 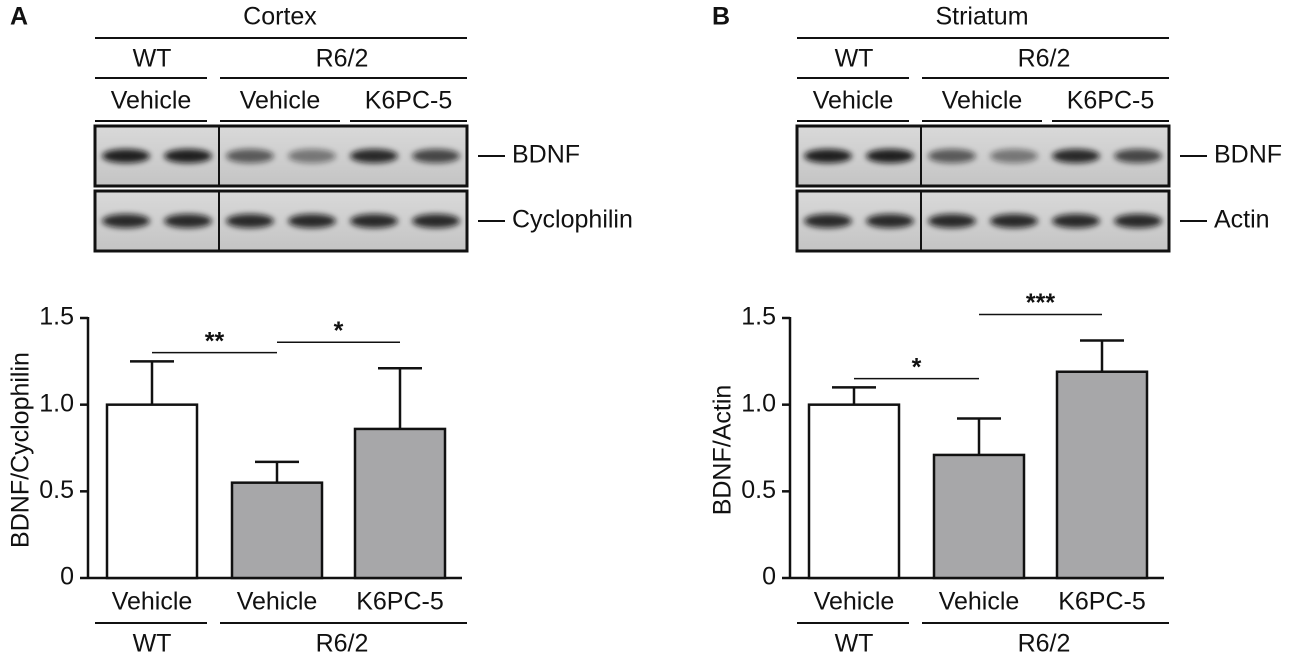 I want to click on band-label: Actin, so click(x=1242, y=220).